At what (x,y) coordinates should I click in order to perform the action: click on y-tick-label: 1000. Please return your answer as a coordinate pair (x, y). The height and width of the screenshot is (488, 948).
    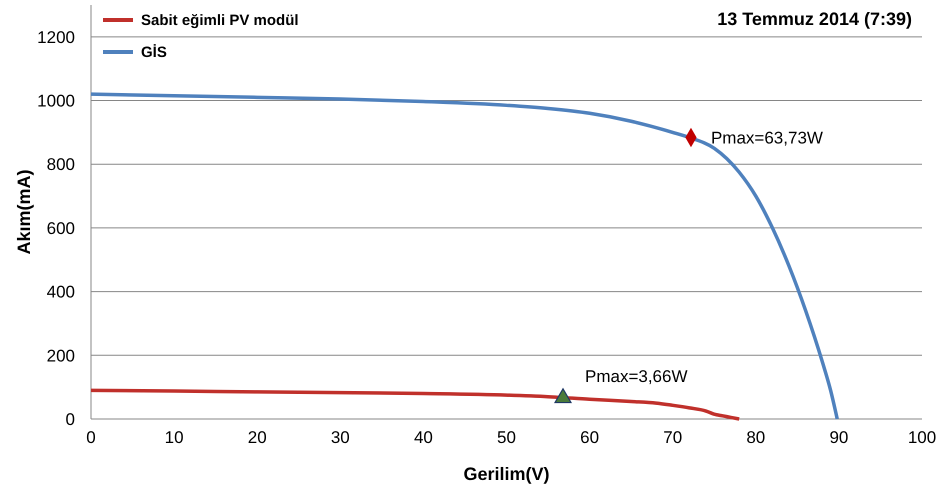
    Looking at the image, I should click on (56, 101).